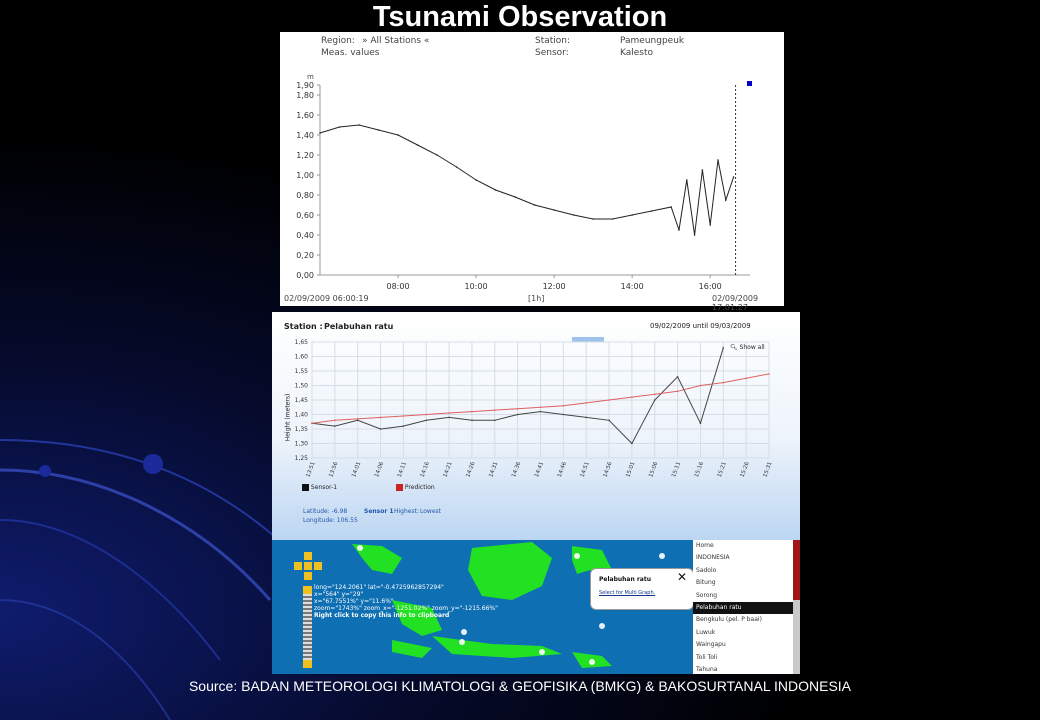  What do you see at coordinates (706, 583) in the screenshot?
I see `station-list-item: Bitung` at bounding box center [706, 583].